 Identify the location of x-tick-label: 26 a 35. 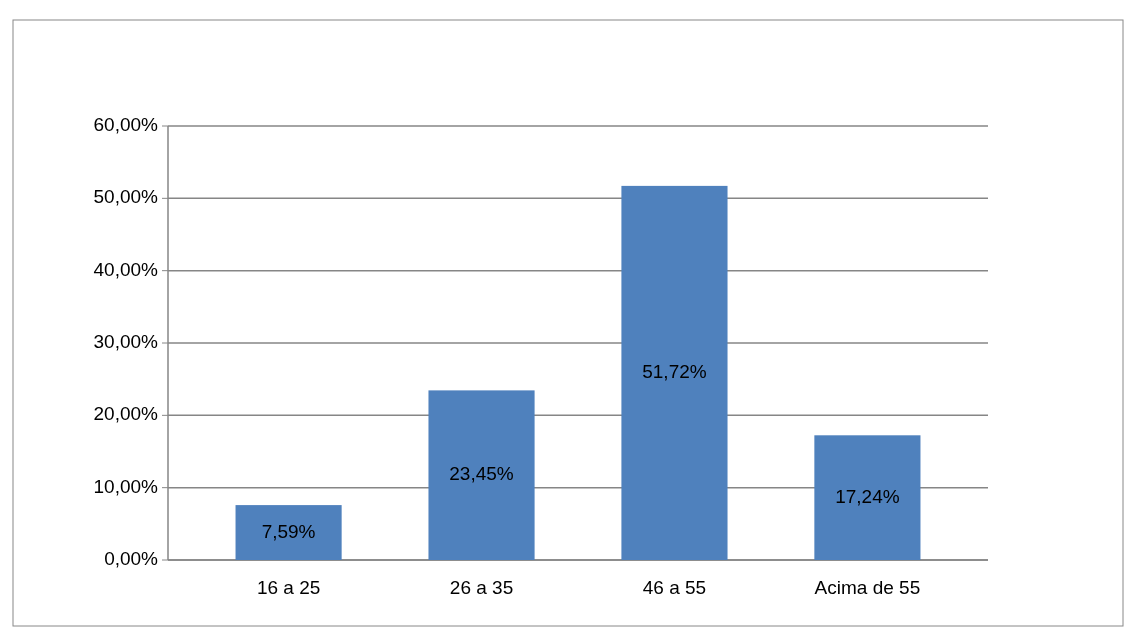
(481, 587).